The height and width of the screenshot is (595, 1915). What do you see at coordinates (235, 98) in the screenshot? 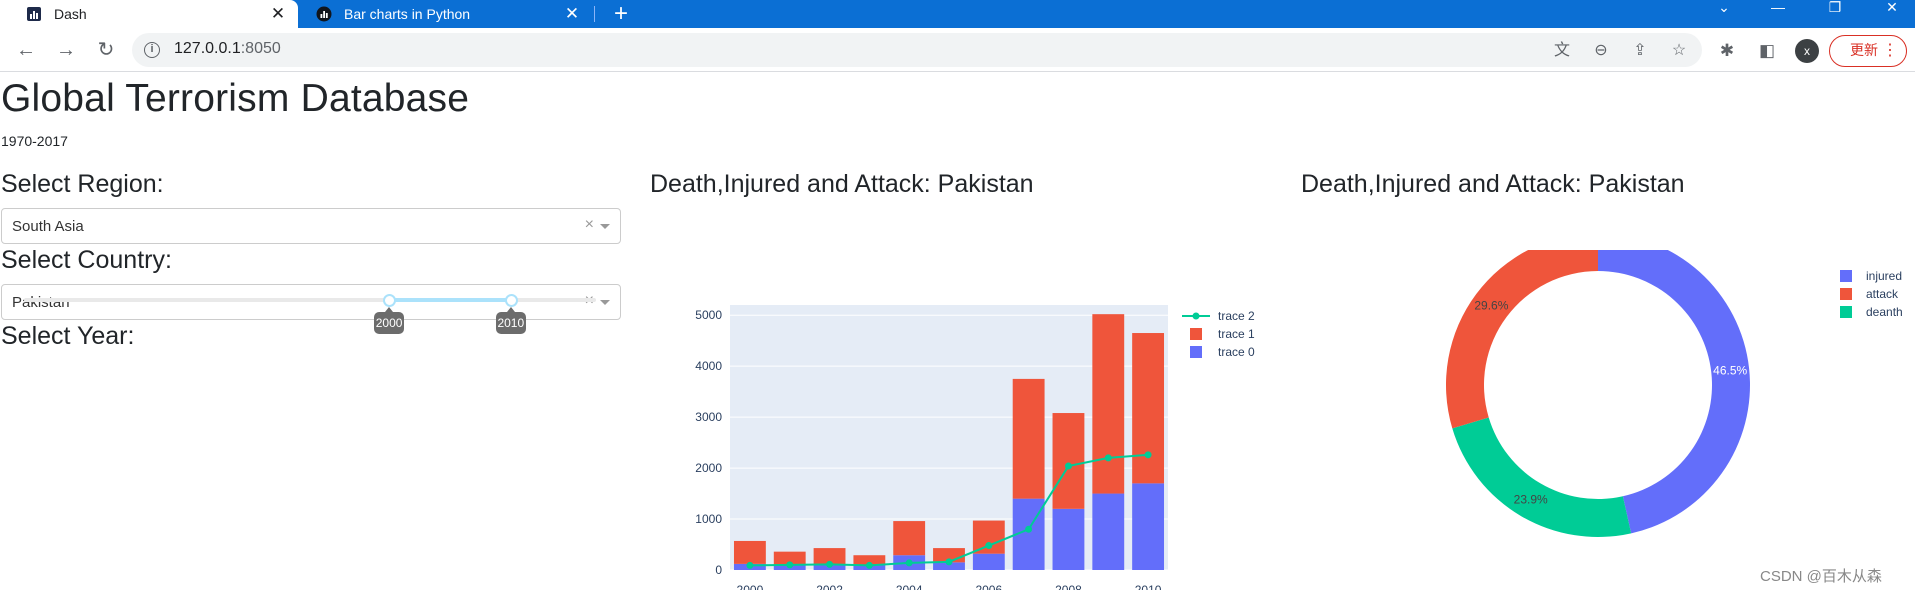
I see `page-title: Global Terrorism Database` at bounding box center [235, 98].